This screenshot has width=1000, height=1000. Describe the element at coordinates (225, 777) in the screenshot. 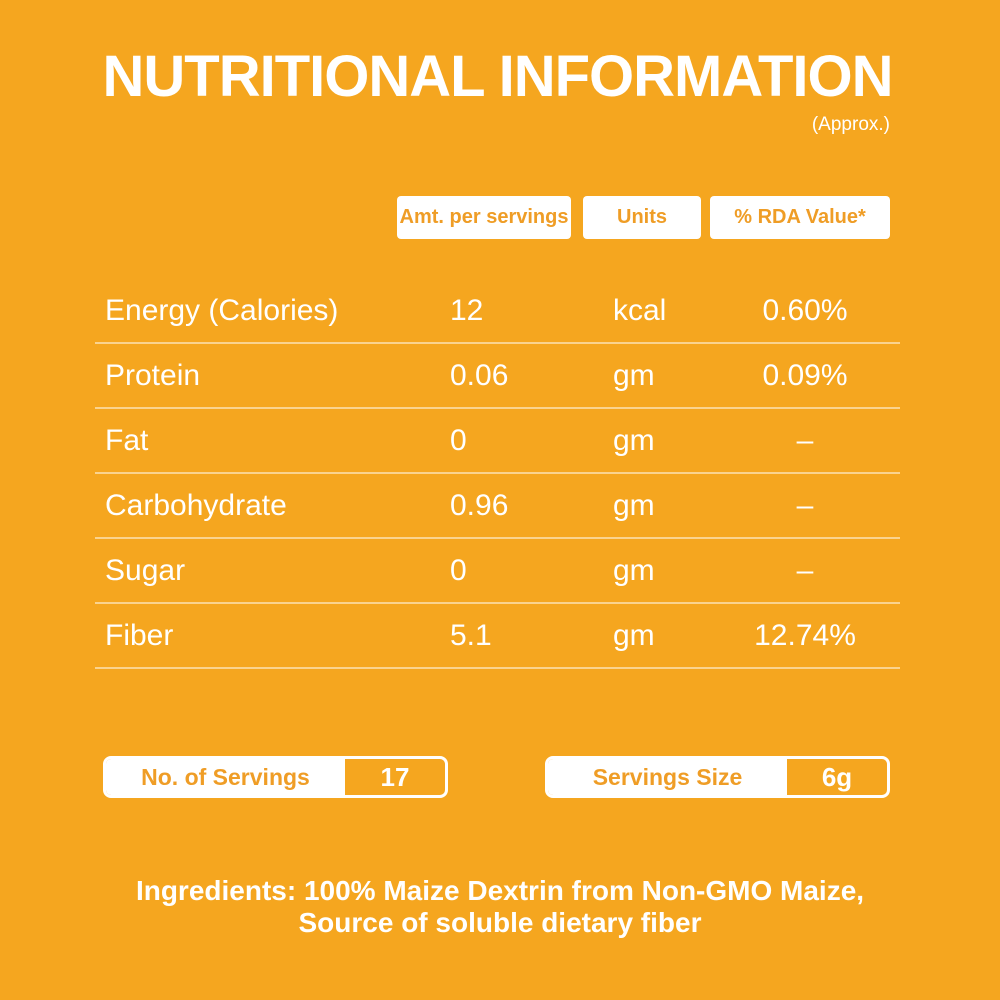

I see `servings-count-label: No. of Servings` at that location.